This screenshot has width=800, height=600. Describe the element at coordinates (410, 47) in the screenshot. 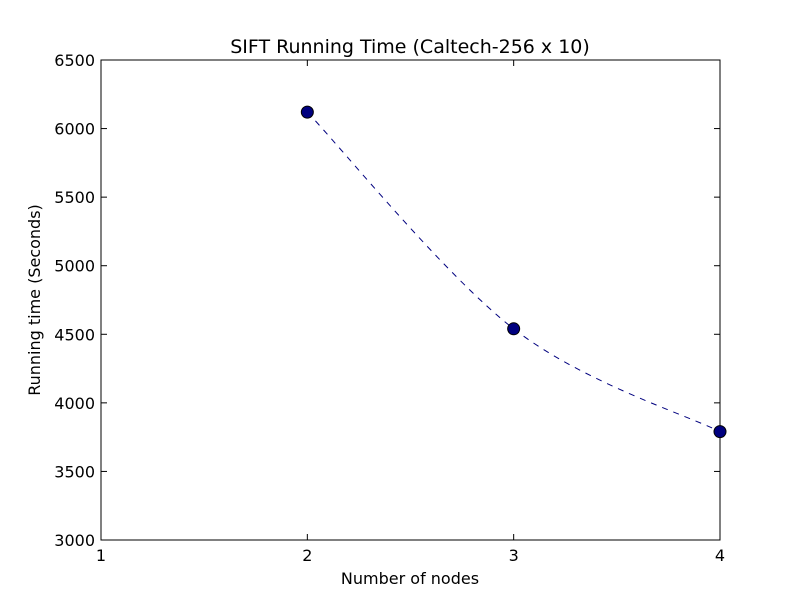

I see `chart-title: SIFT Running Time (Caltech-256 x 10)` at that location.